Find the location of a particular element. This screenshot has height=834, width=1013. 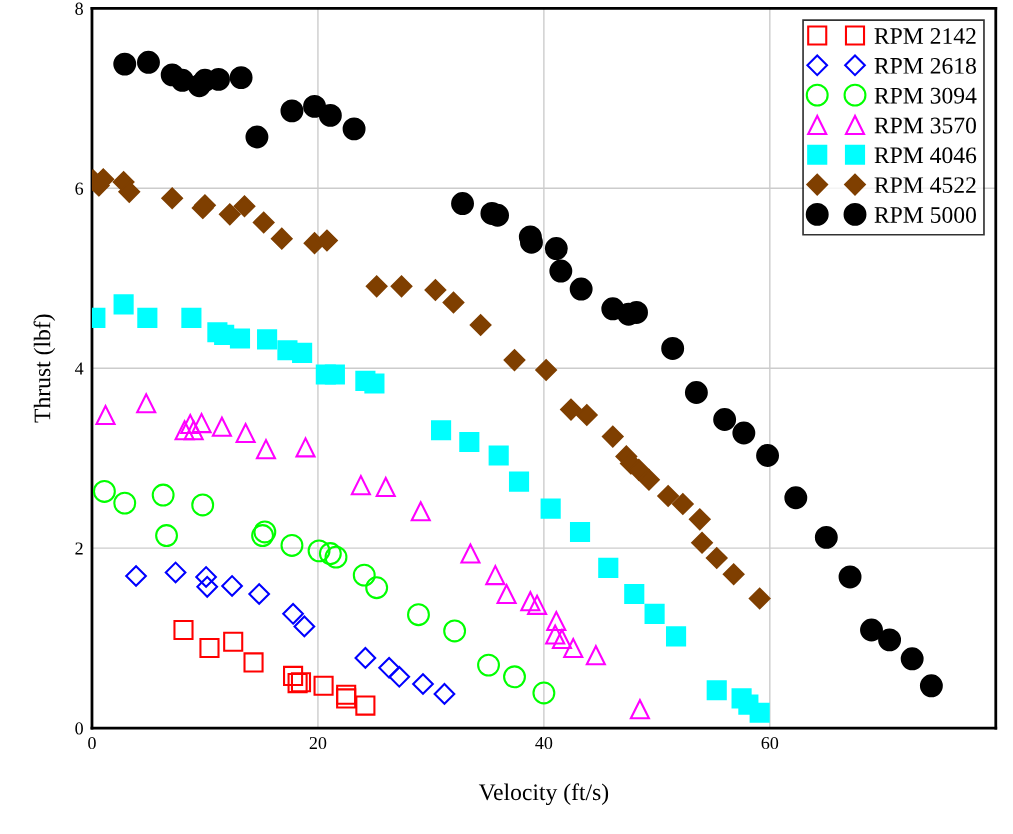

y-axis-title: Thrust (lbf) is located at coordinates (44, 368).